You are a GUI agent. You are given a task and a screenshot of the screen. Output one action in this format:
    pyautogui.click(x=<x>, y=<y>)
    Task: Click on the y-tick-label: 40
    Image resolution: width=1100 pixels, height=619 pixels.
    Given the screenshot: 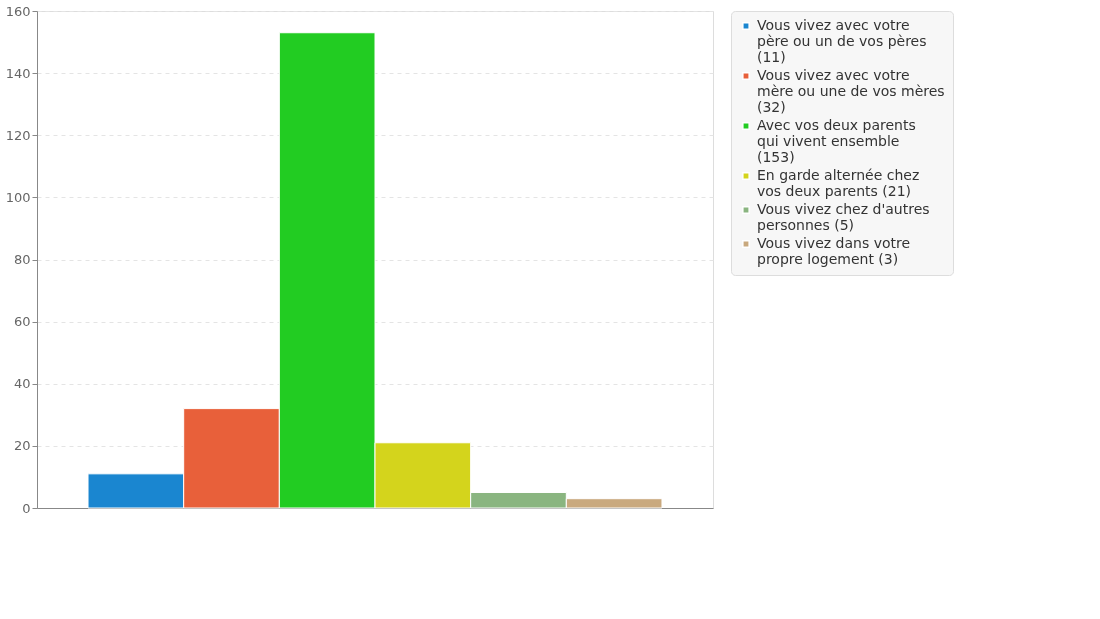 What is the action you would take?
    pyautogui.click(x=22, y=384)
    